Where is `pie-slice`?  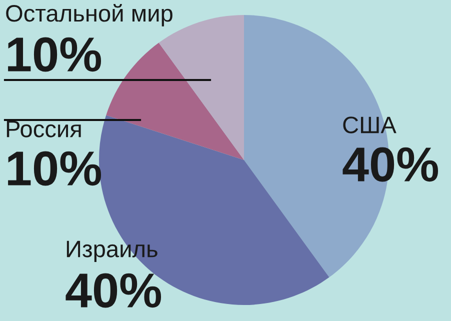
pie-slice is located at coordinates (175, 101).